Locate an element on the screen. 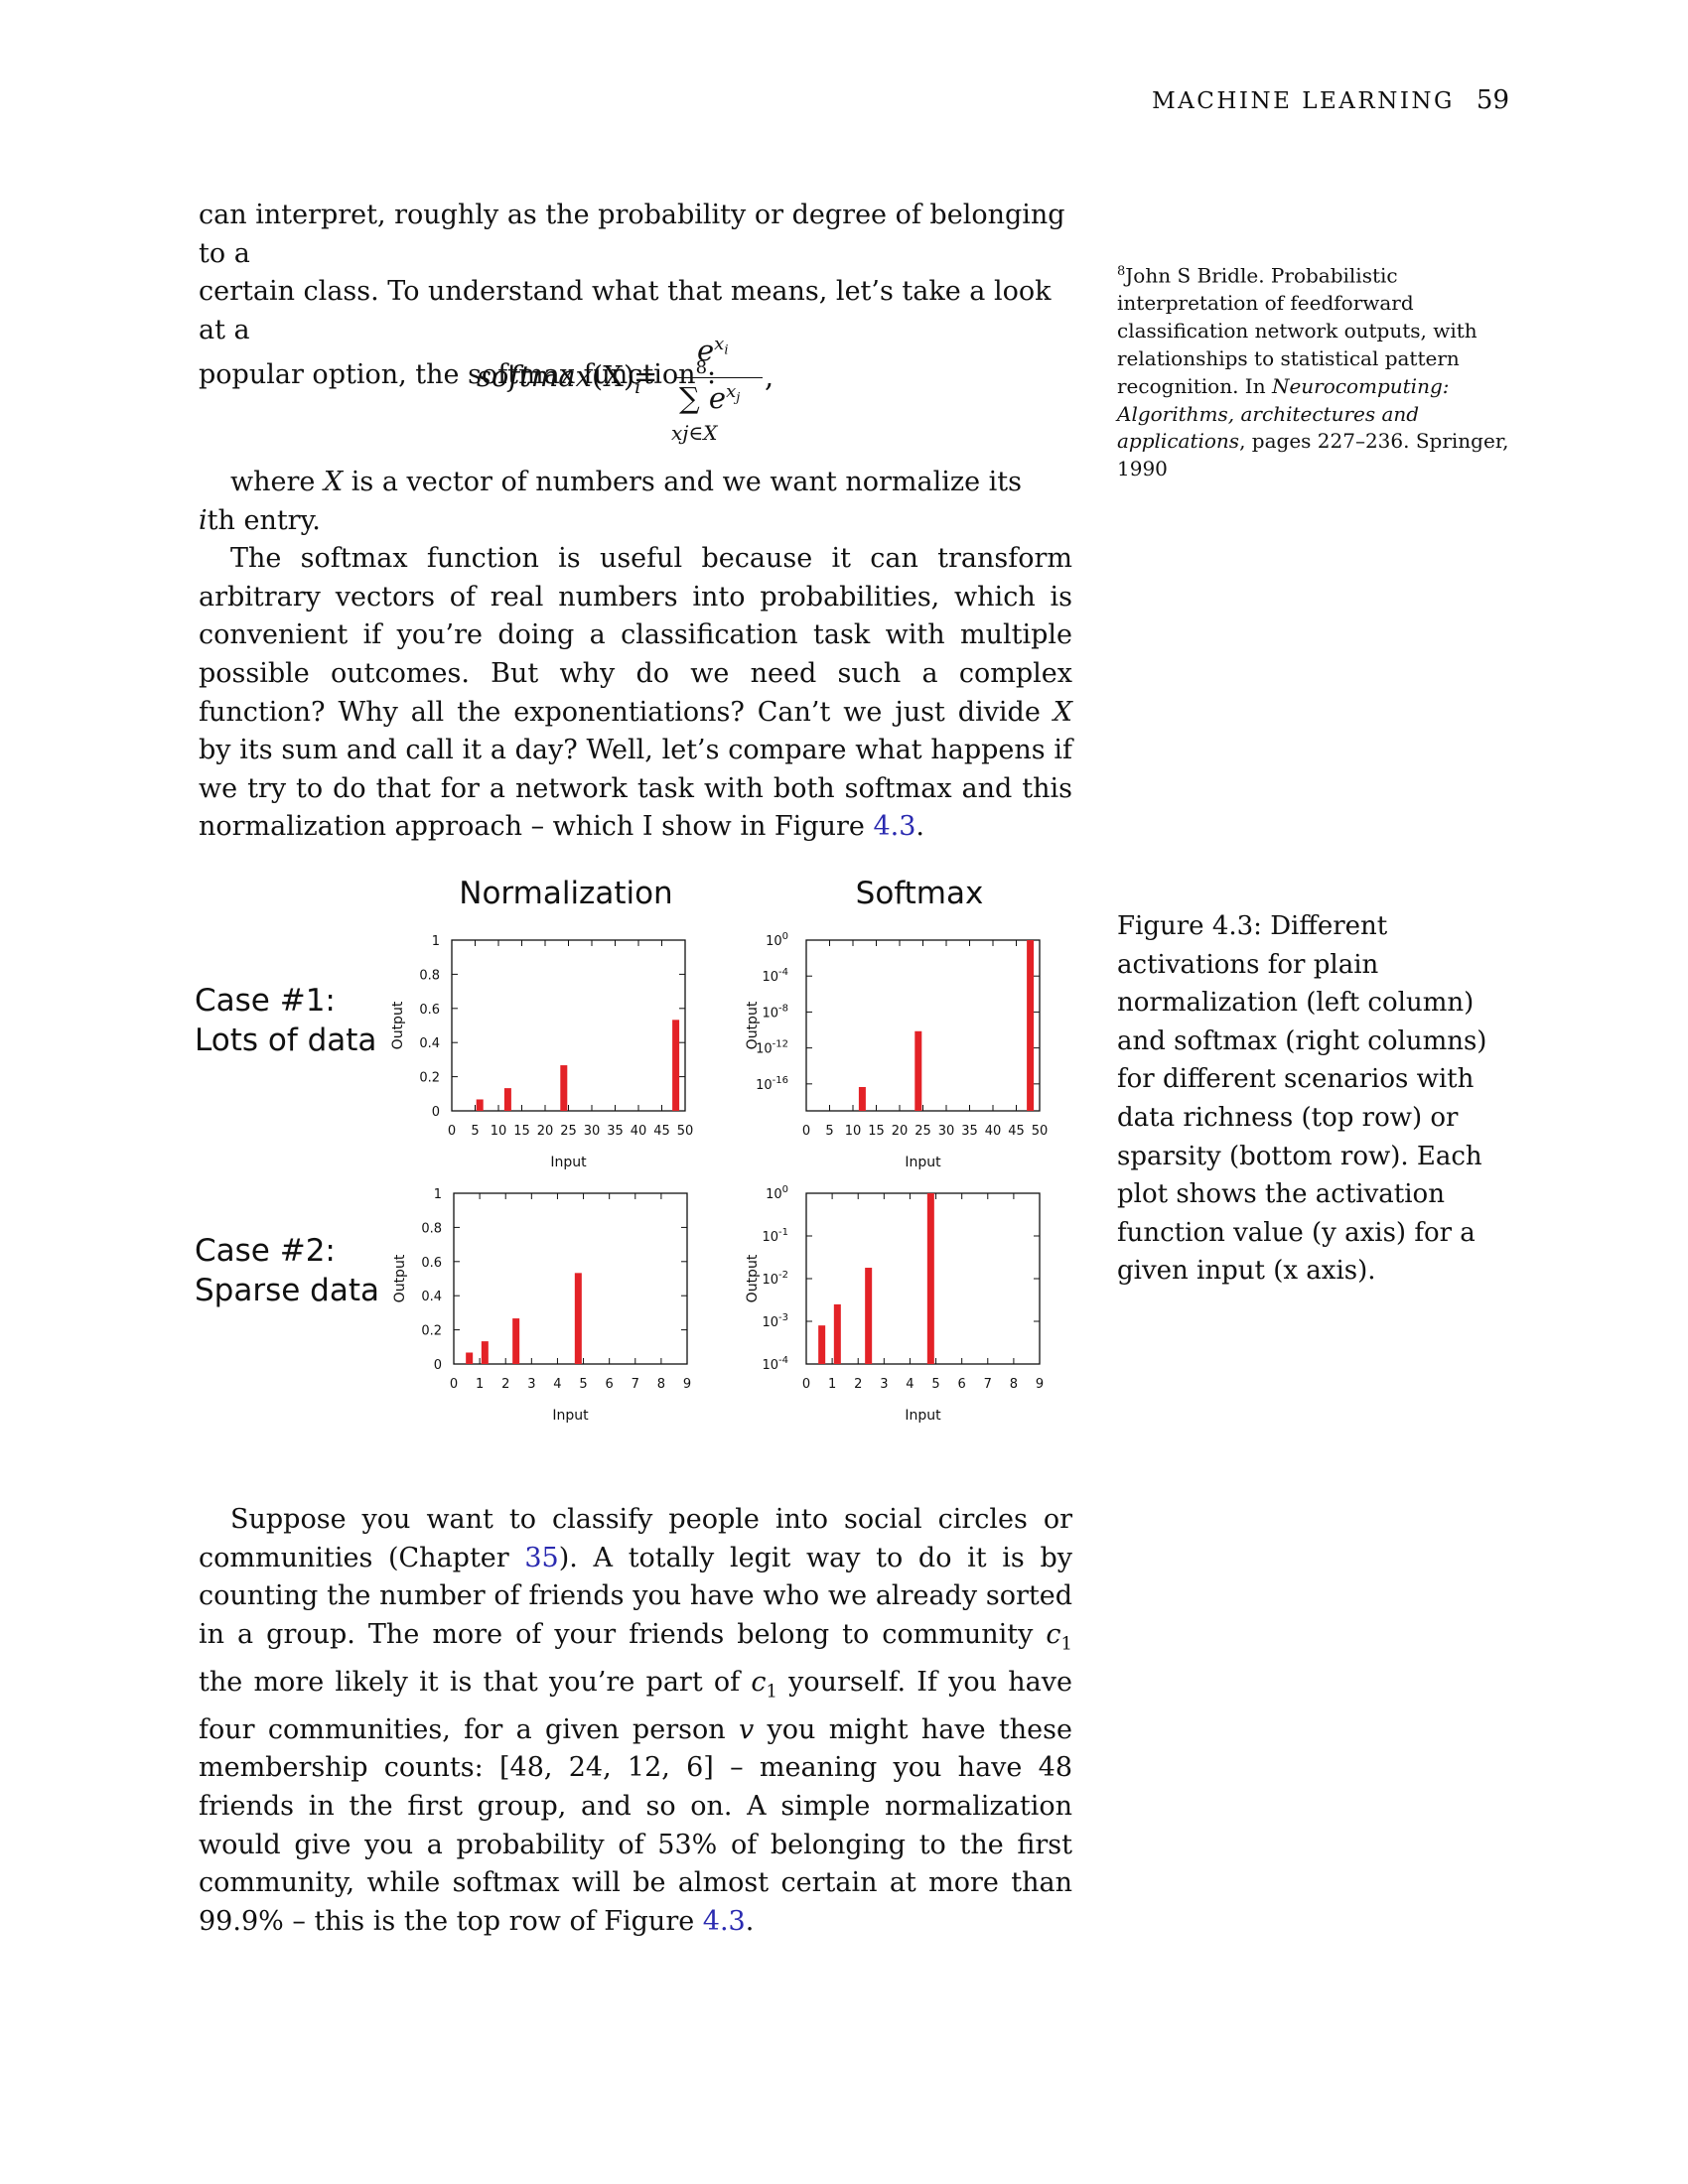  chart-3-xtick-label: 3 is located at coordinates (531, 1384).